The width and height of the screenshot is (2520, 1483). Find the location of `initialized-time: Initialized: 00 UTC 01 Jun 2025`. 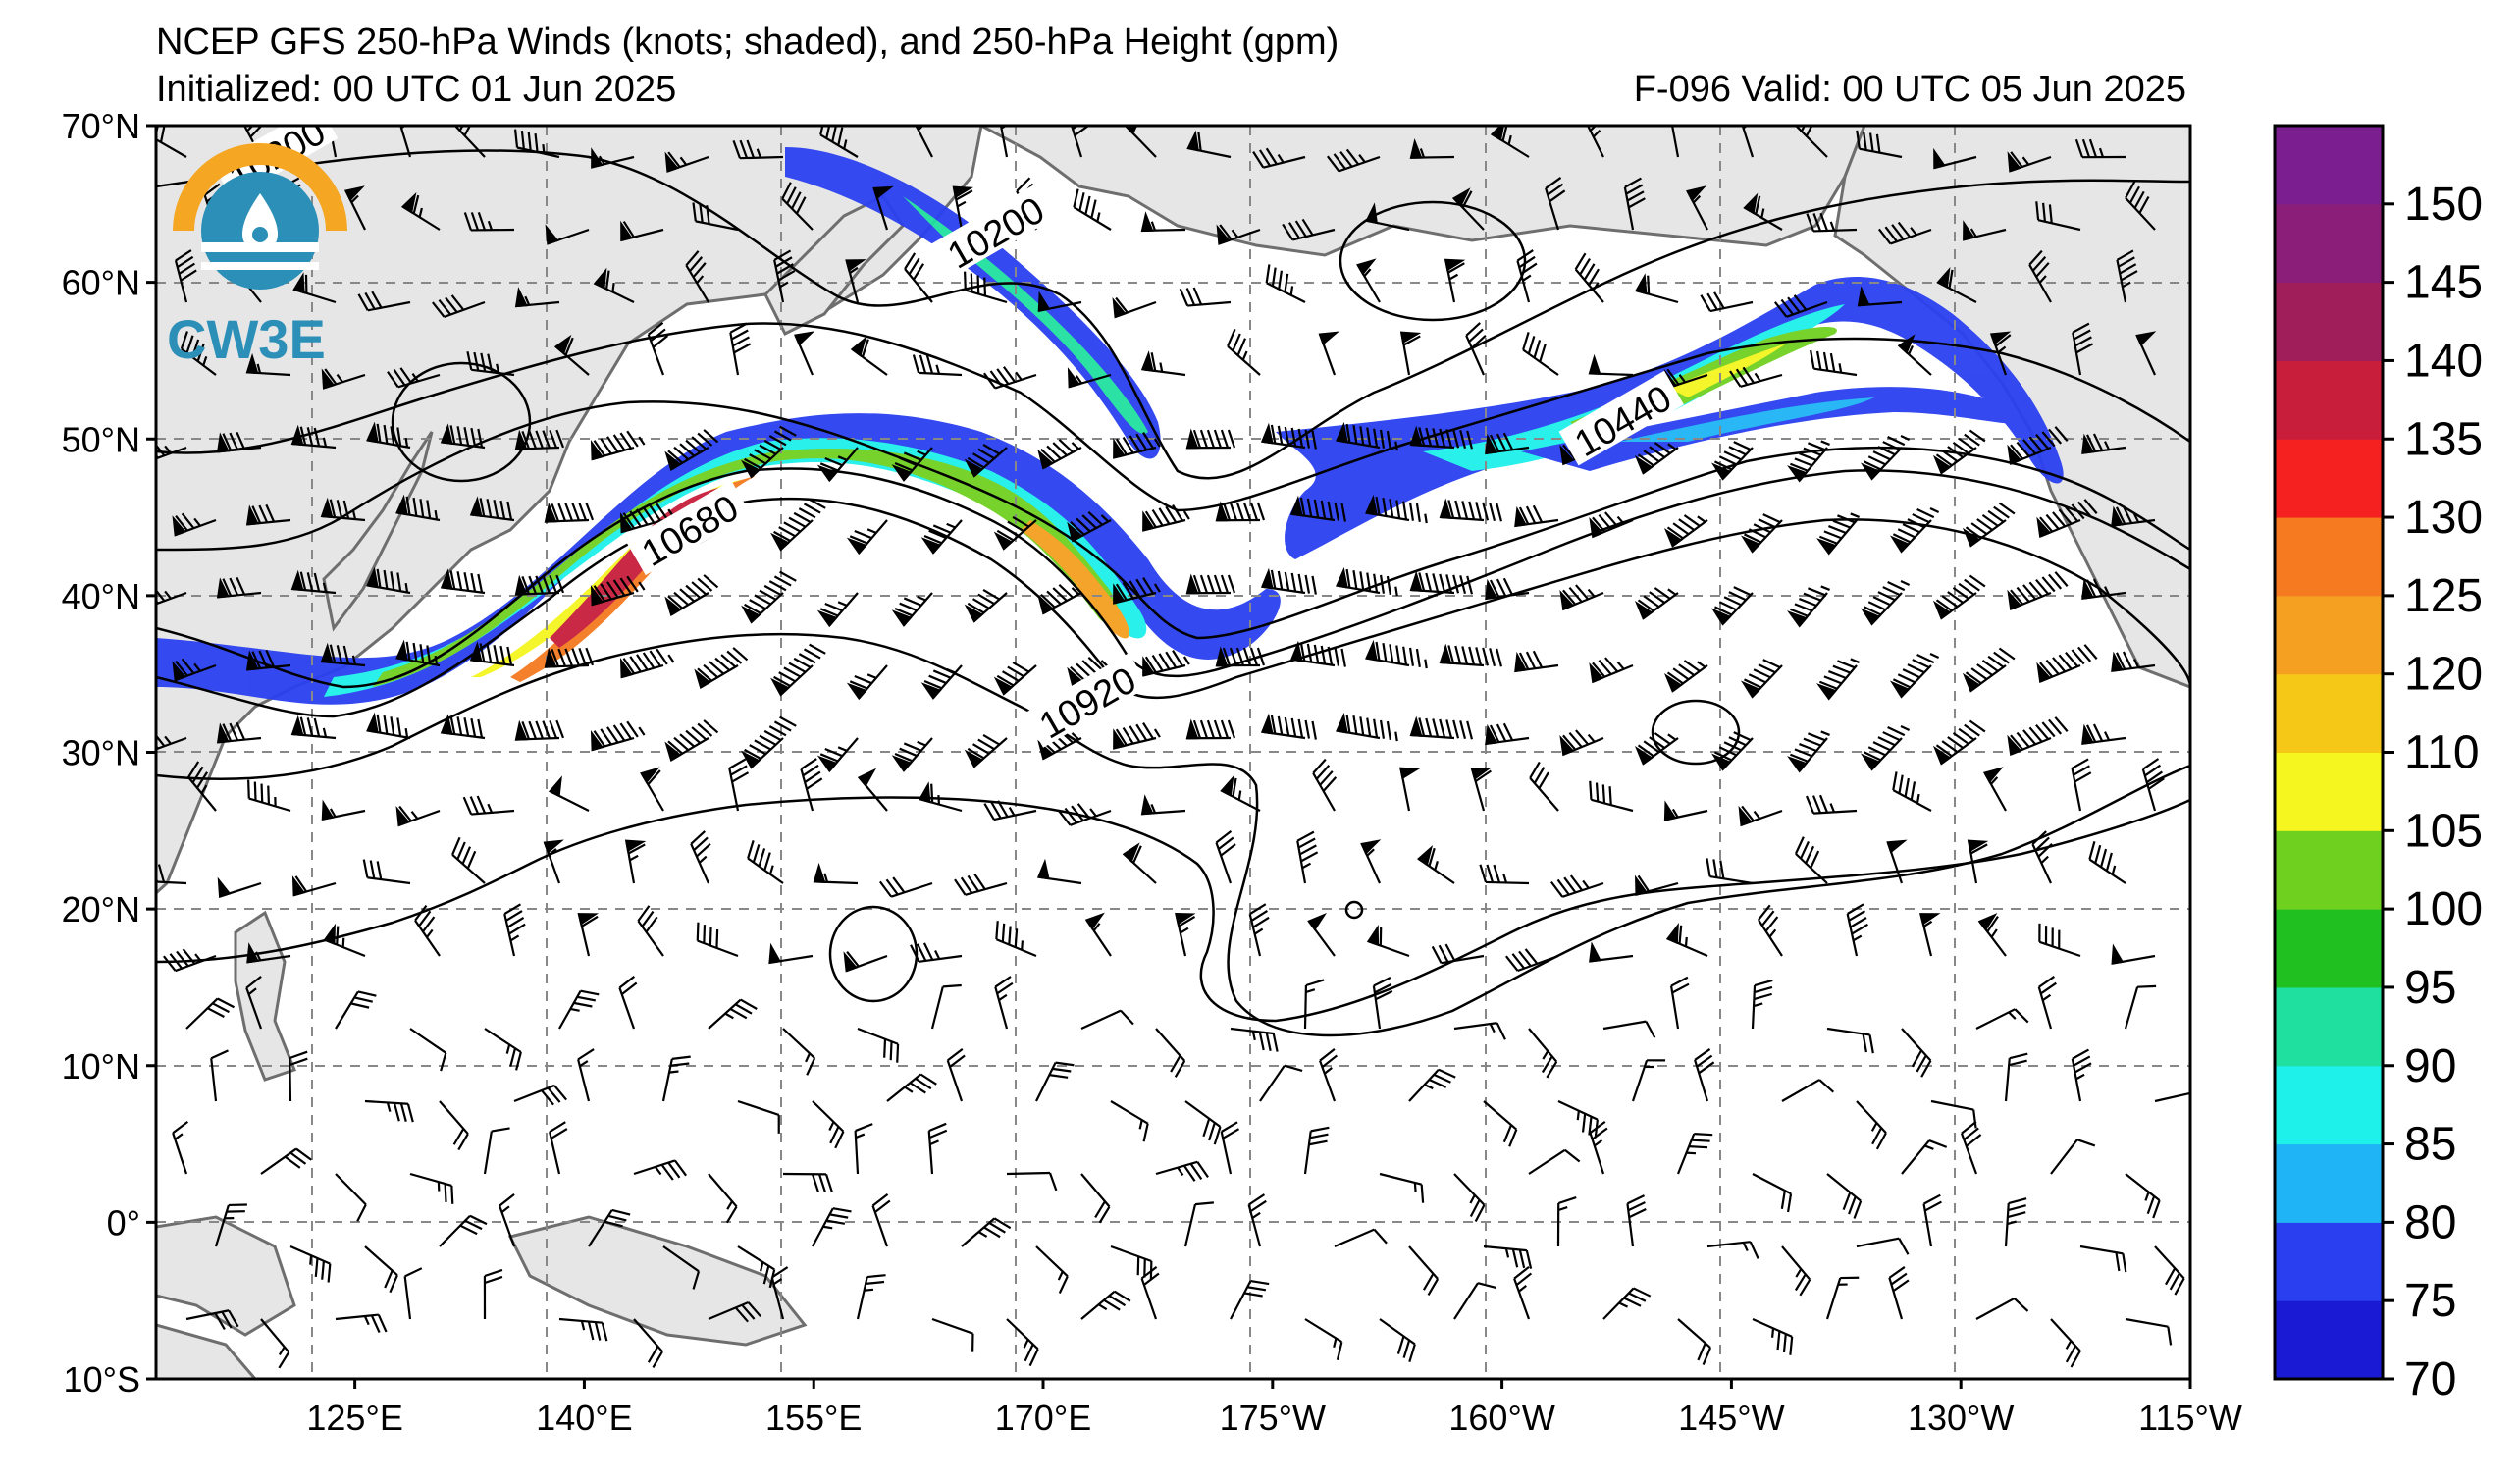

initialized-time: Initialized: 00 UTC 01 Jun 2025 is located at coordinates (416, 89).